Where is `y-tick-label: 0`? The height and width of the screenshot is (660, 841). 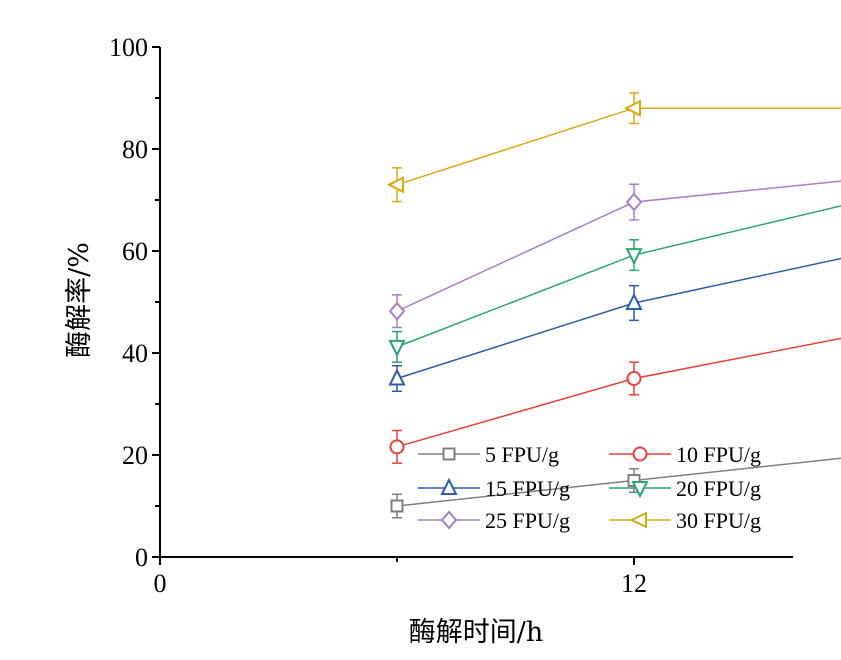 y-tick-label: 0 is located at coordinates (141, 557).